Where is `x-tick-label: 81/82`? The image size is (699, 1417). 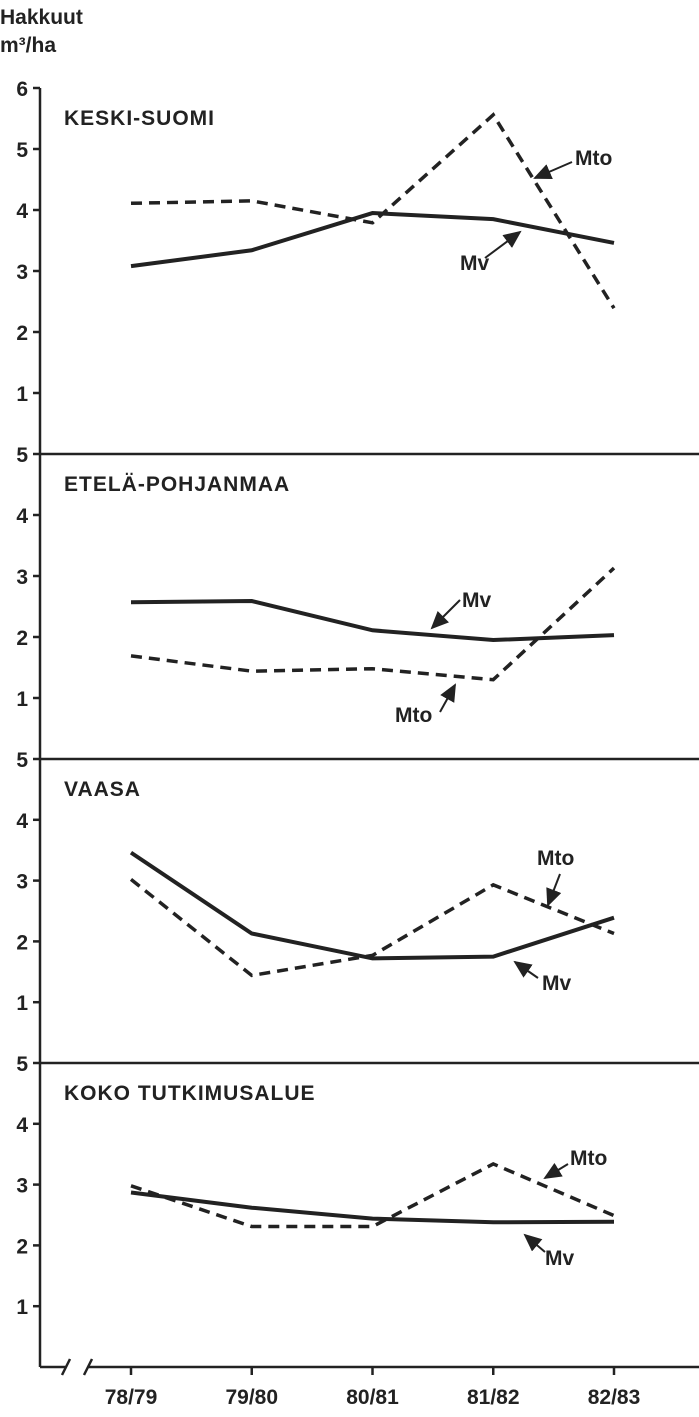 x-tick-label: 81/82 is located at coordinates (493, 1397).